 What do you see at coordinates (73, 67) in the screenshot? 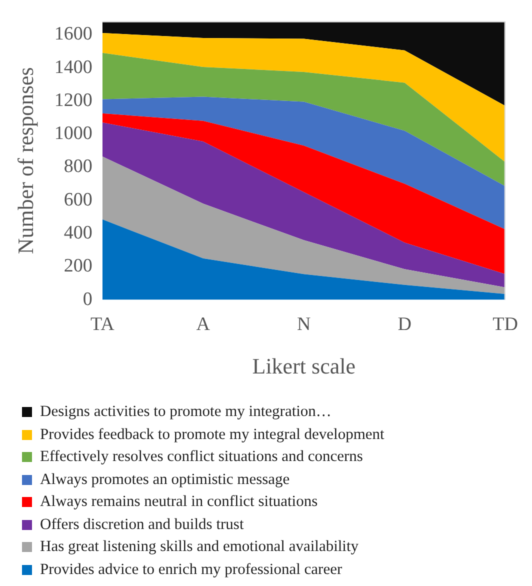
I see `y-tick-label: 1400` at bounding box center [73, 67].